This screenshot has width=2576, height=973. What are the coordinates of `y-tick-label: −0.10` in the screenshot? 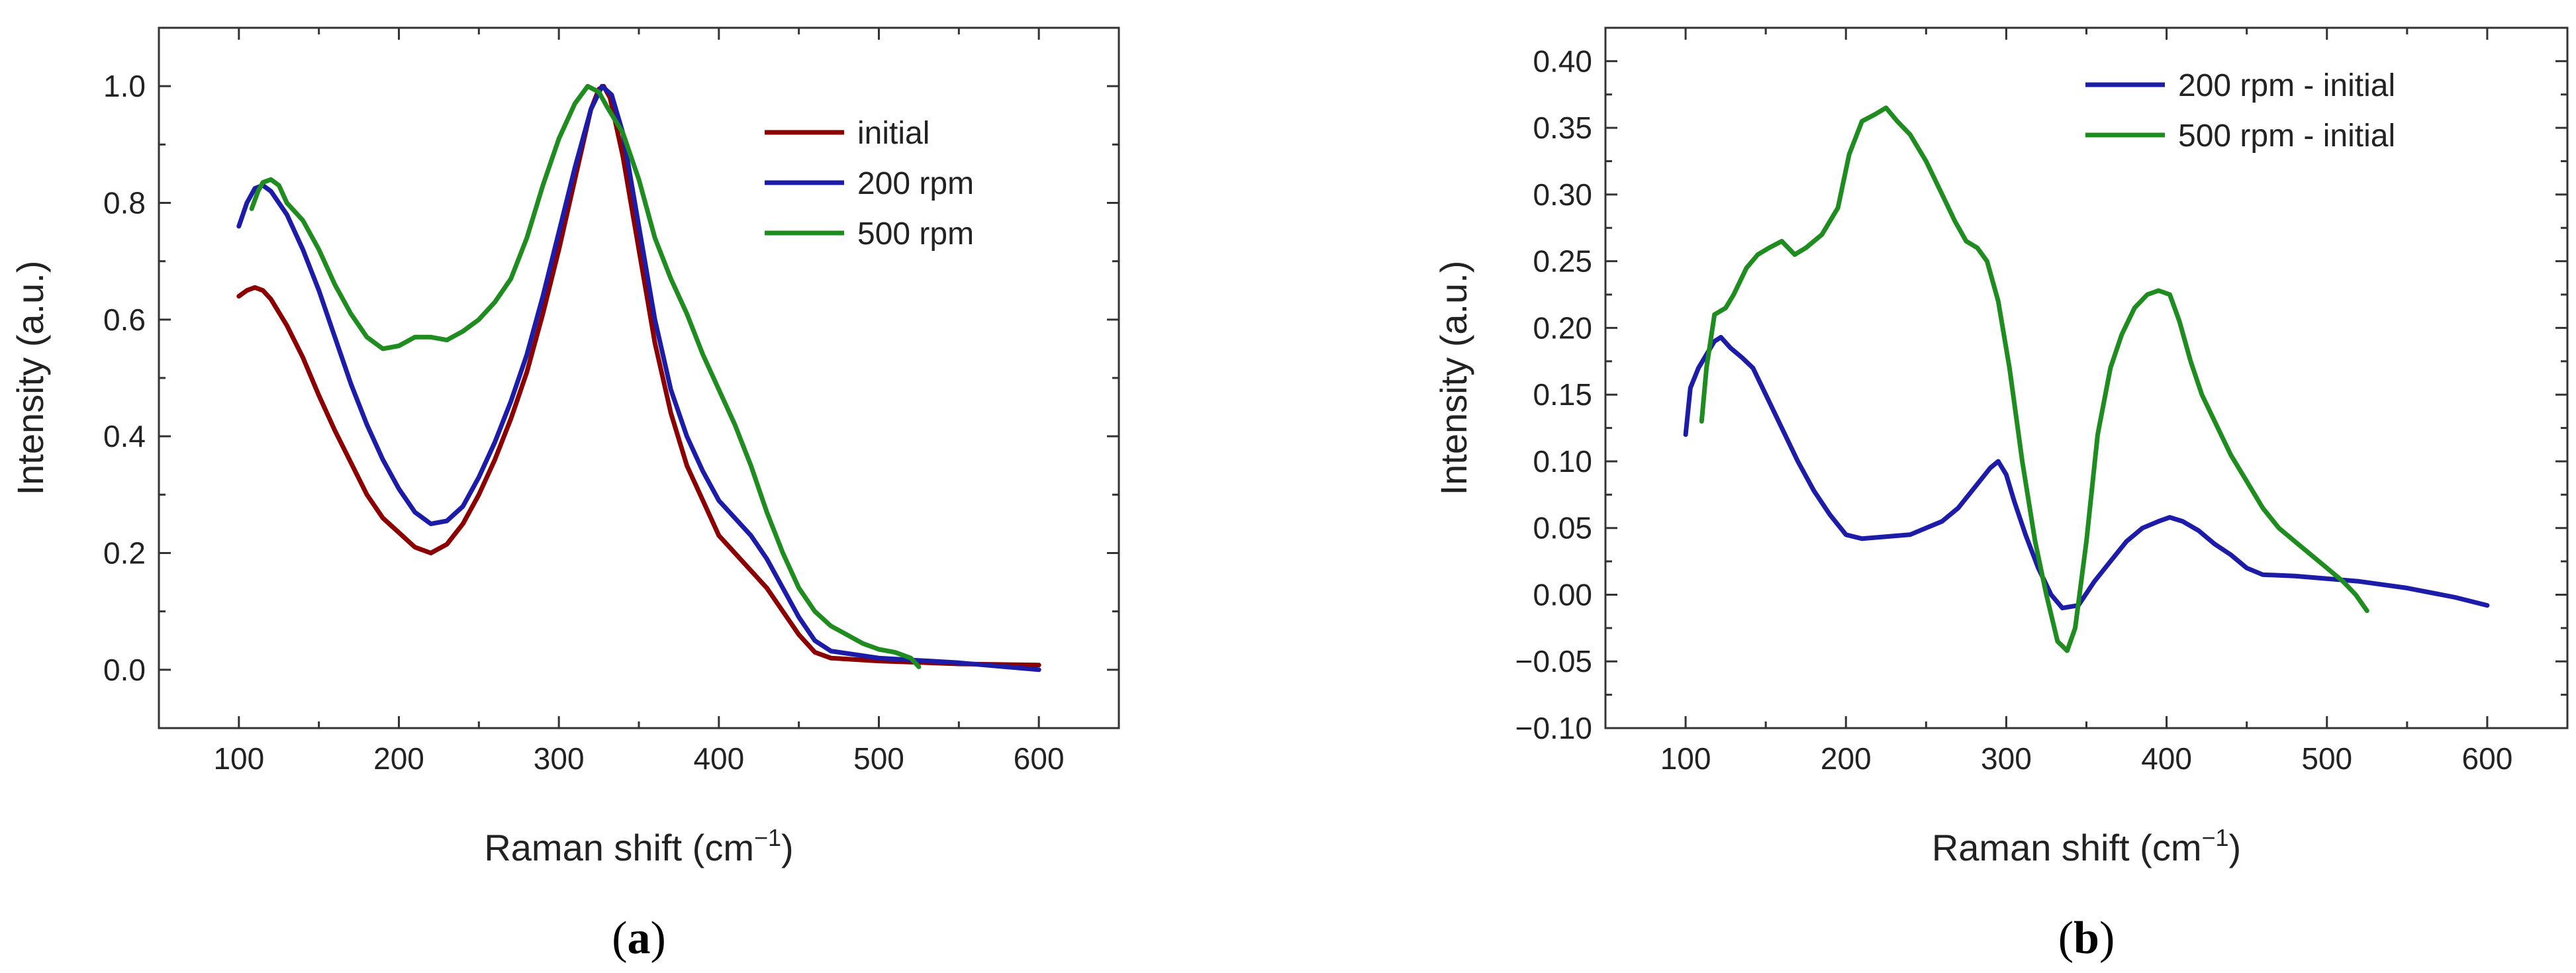 It's located at (1553, 728).